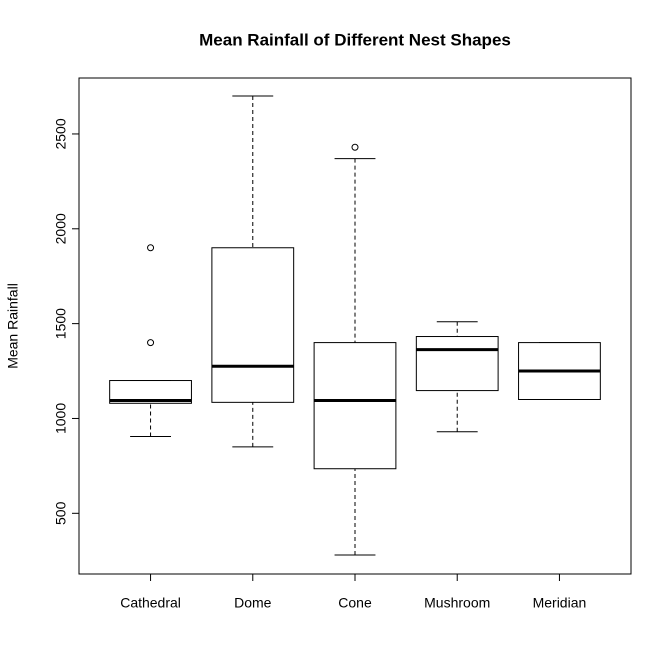 This screenshot has width=672, height=672. I want to click on x-tick-label: Cone, so click(355, 603).